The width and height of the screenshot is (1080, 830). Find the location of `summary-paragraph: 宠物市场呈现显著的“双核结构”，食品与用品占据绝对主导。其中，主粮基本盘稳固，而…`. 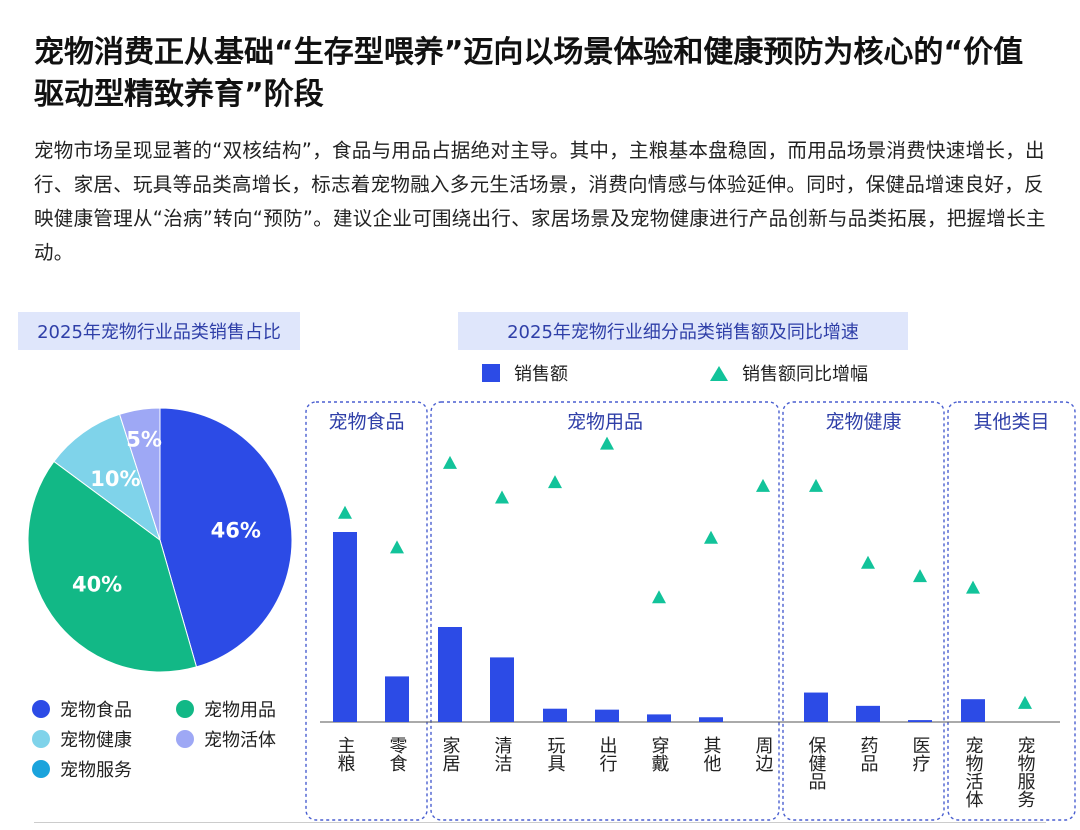

summary-paragraph: 宠物市场呈现显著的“双核结构”，食品与用品占据绝对主导。其中，主粮基本盘稳固，而… is located at coordinates (540, 201).